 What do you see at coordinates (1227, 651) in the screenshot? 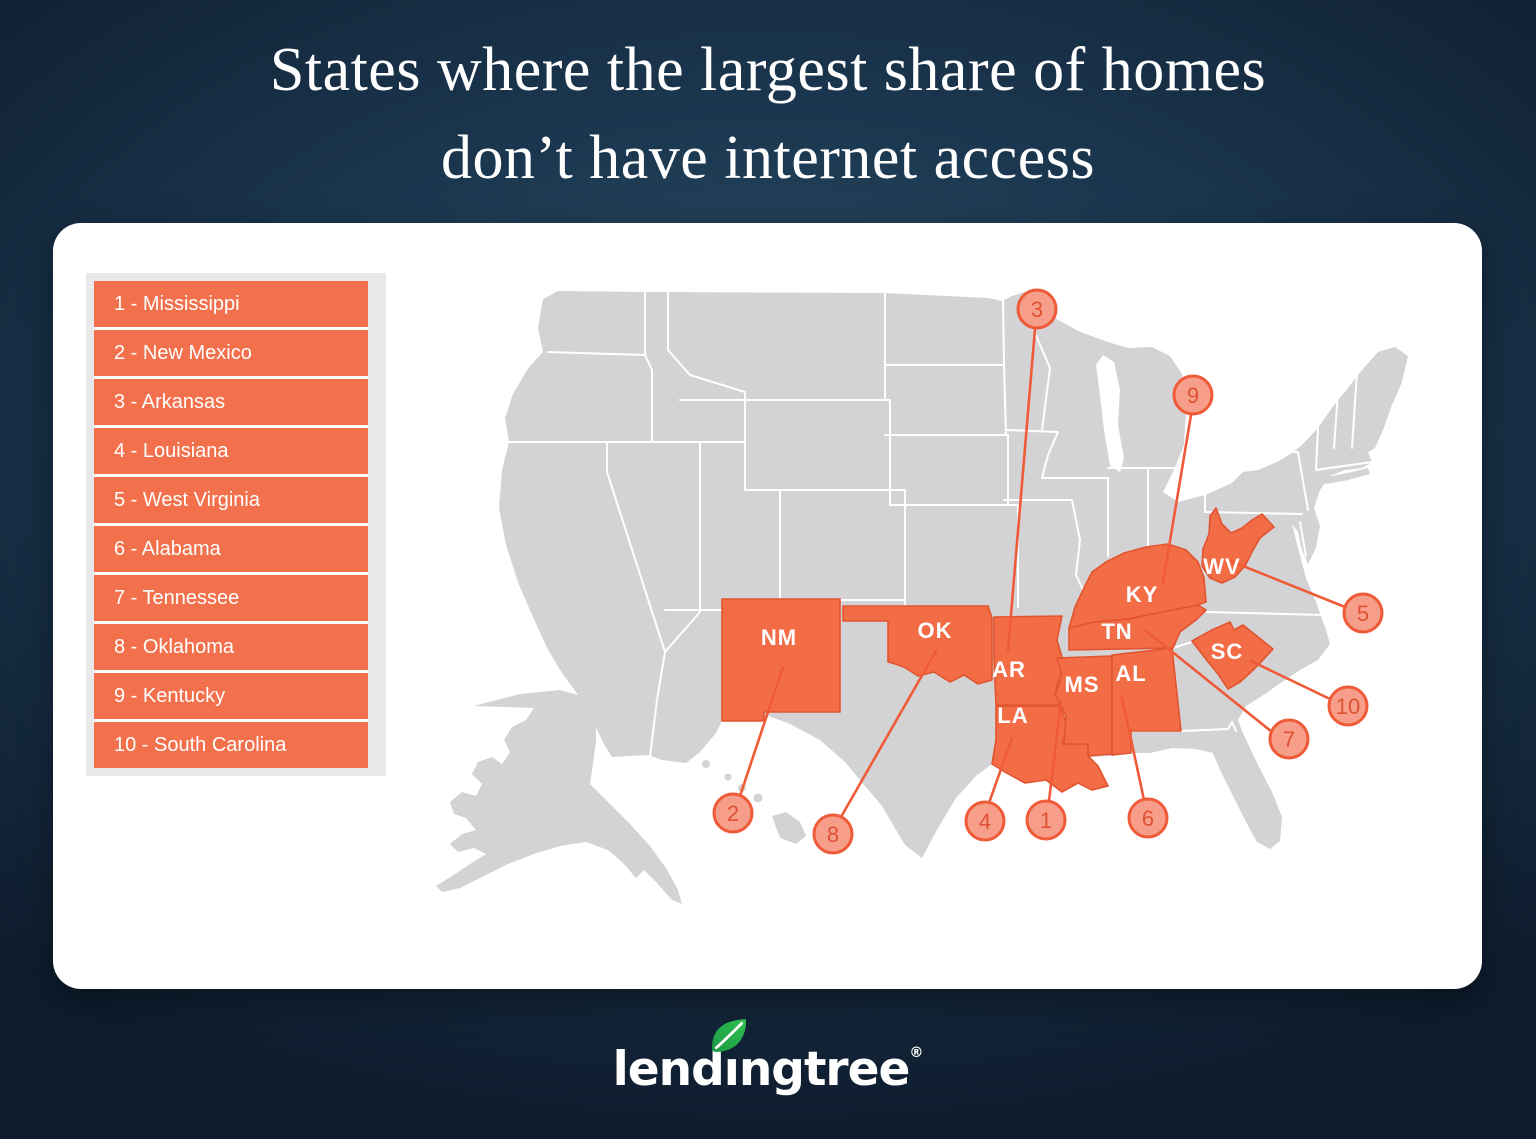
I see `state-label-sc: SC` at bounding box center [1227, 651].